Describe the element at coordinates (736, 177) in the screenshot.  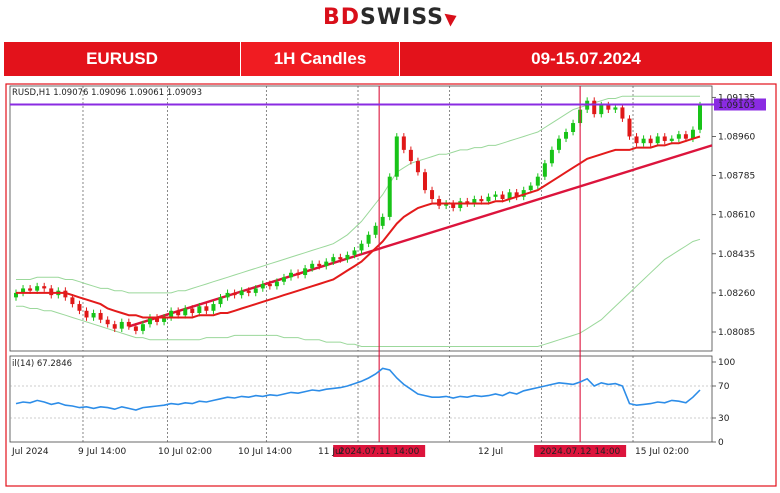
I see `y-tick-label: 1.08785` at that location.